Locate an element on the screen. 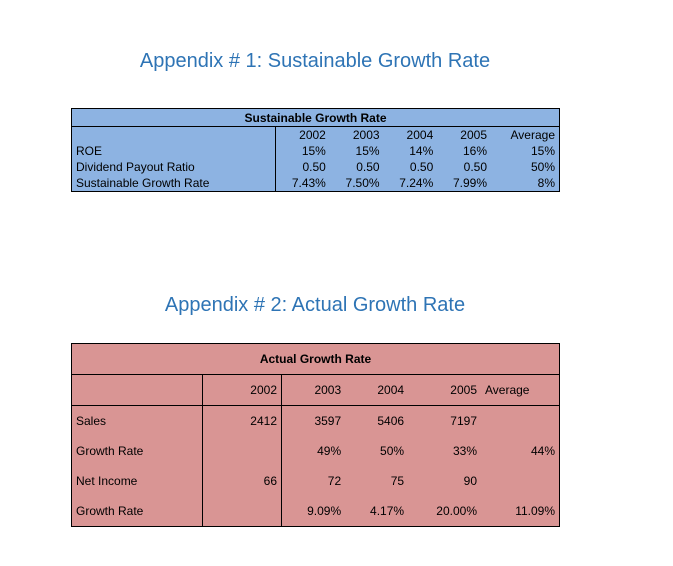  table-cell: 33% is located at coordinates (464, 451).